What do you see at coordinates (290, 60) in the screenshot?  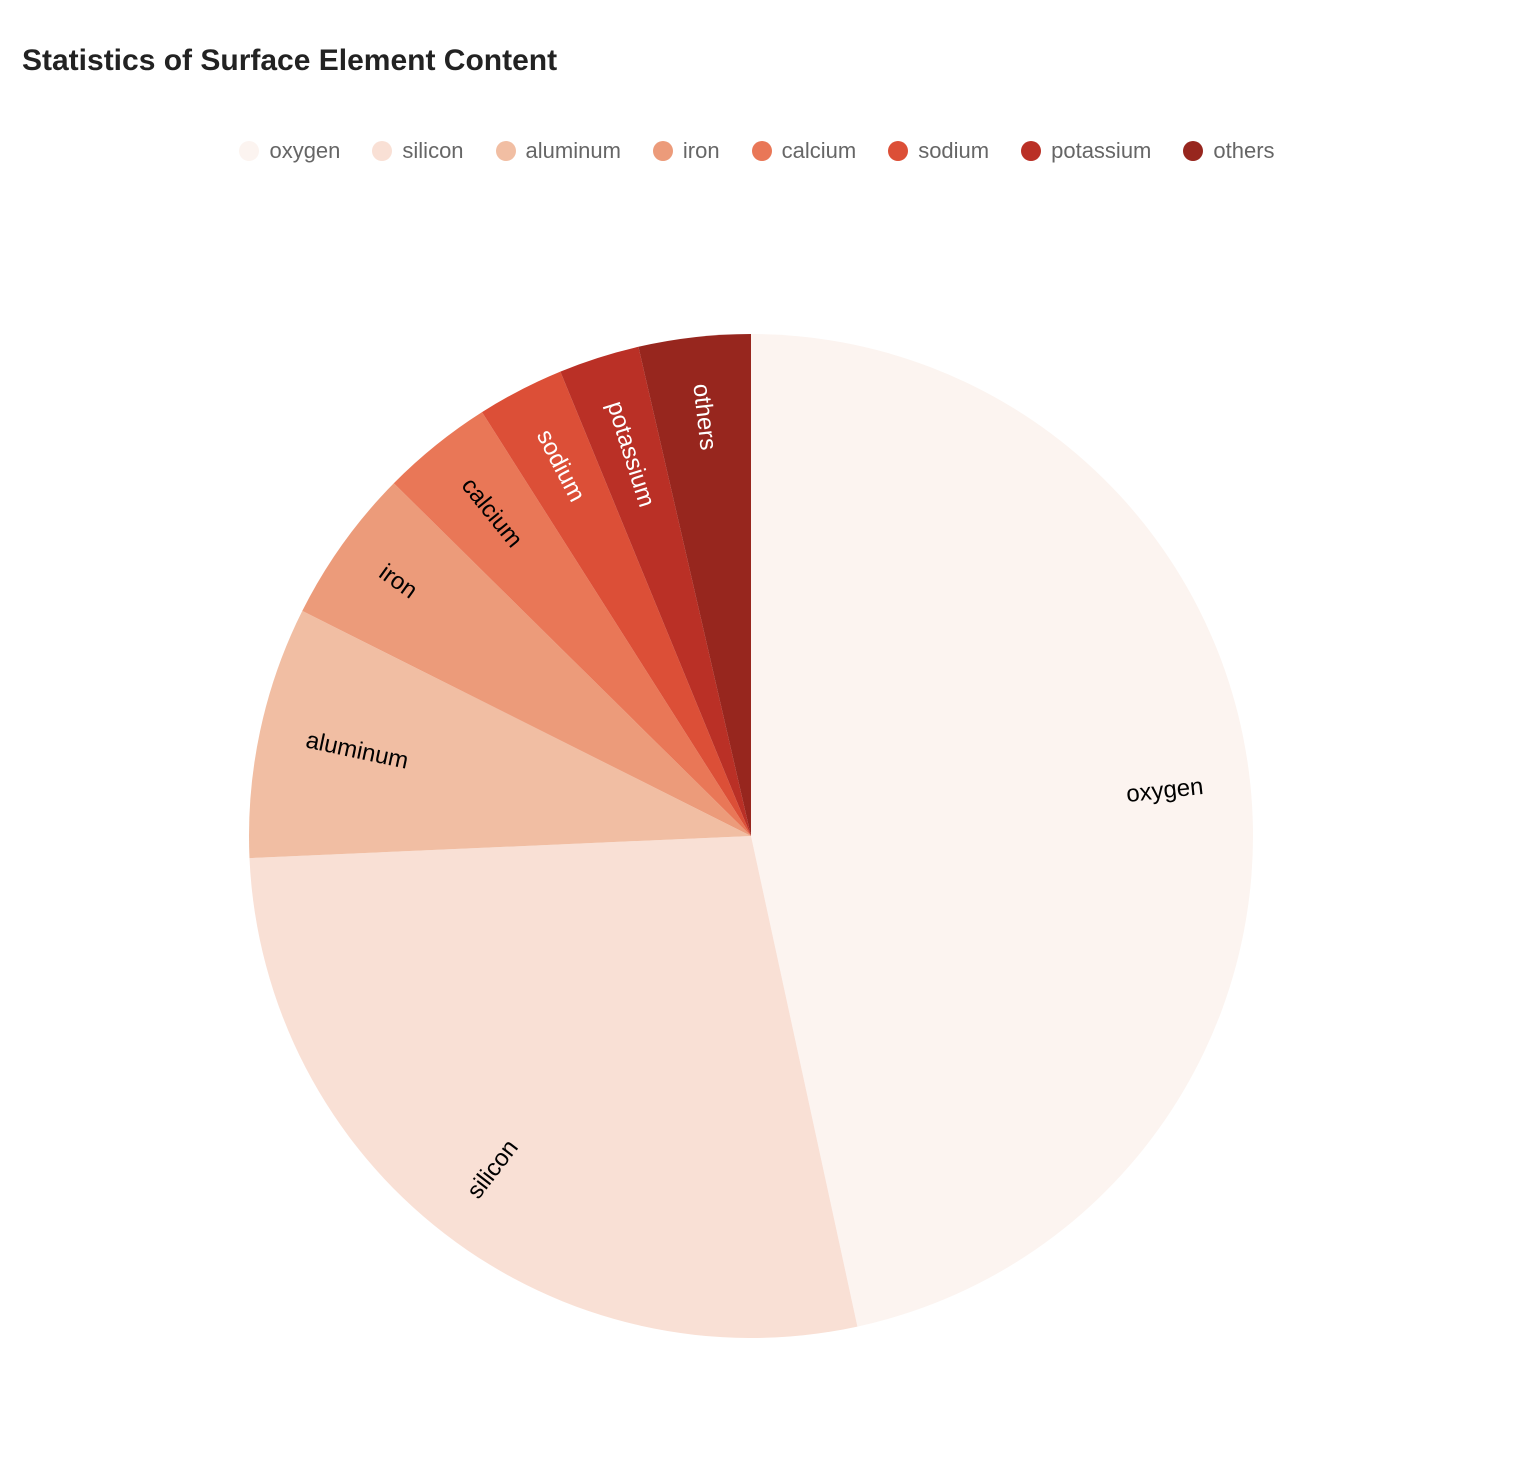 I see `chart-title: Statistics of Surface Element Content` at bounding box center [290, 60].